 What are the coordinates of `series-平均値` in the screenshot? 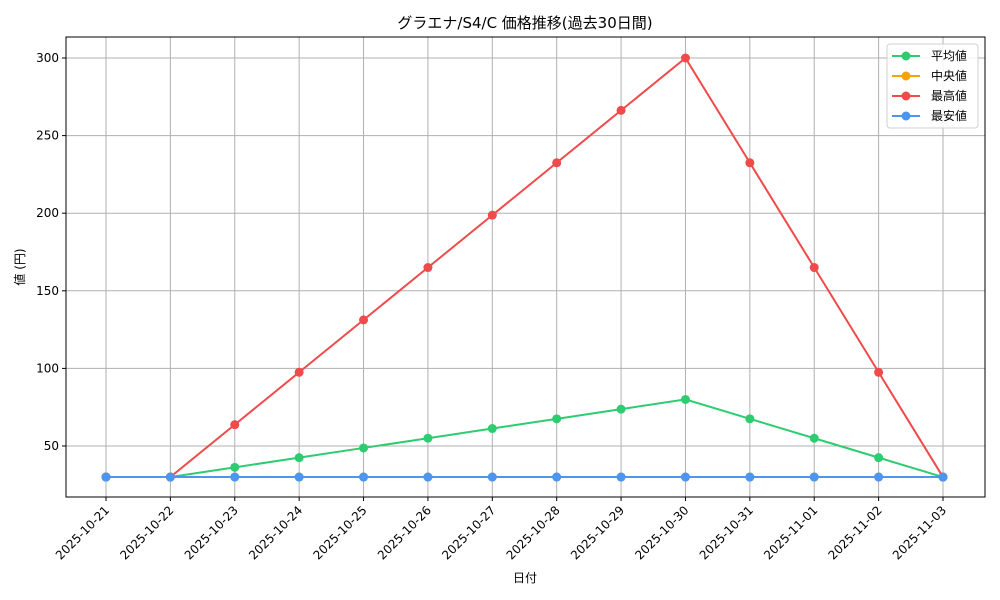 It's located at (524, 438).